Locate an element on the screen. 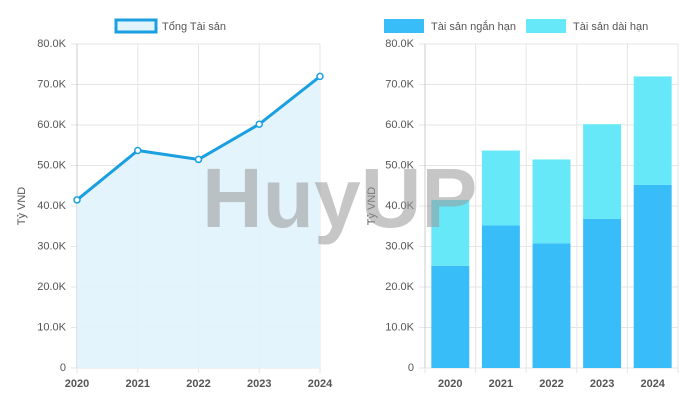  watermark: HuyUP is located at coordinates (339, 198).